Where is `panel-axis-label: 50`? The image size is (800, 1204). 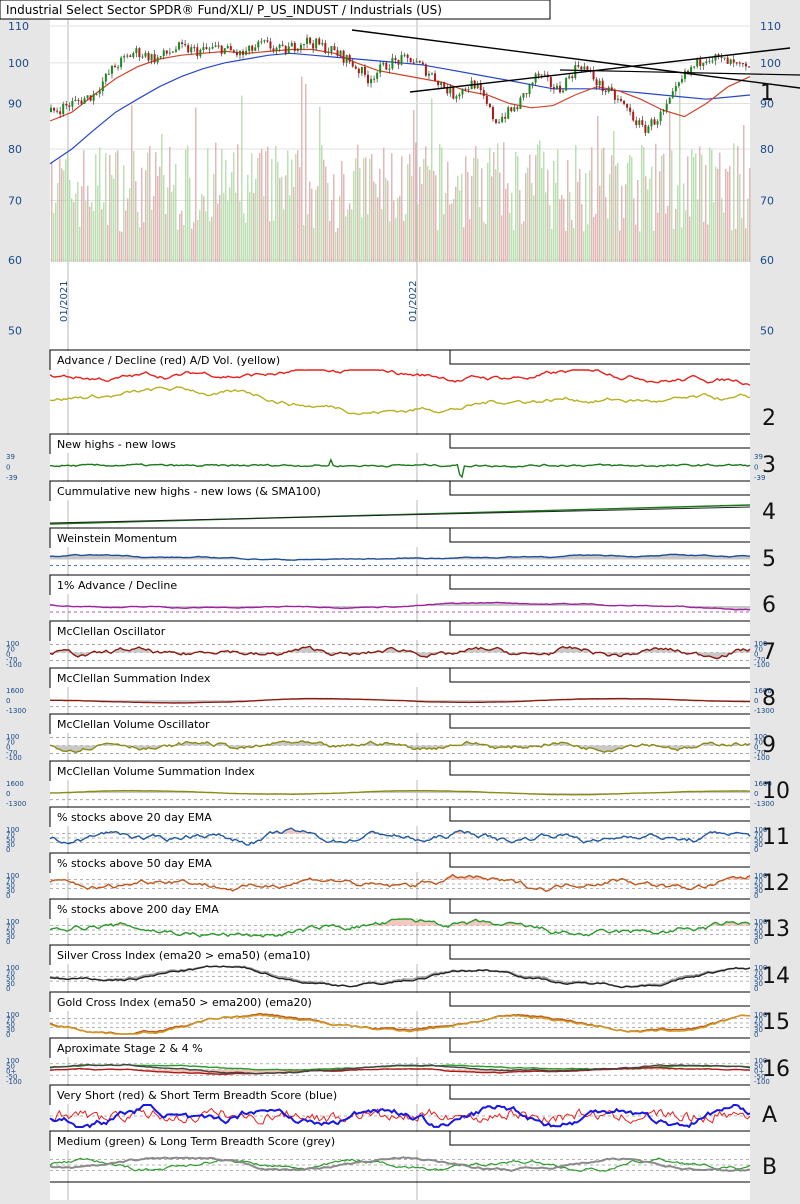 panel-axis-label: 50 is located at coordinates (10, 1066).